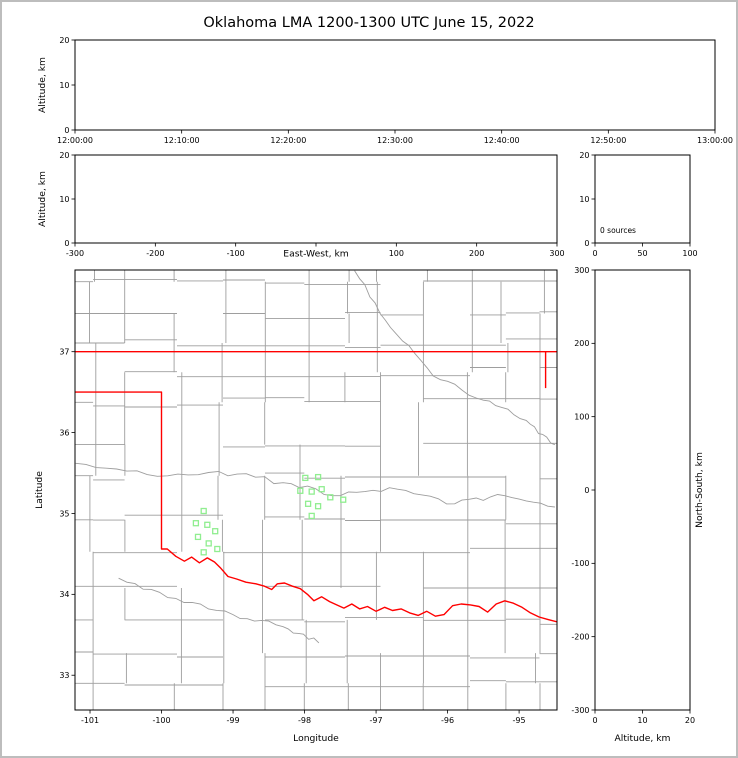 This screenshot has width=738, height=758. I want to click on y-tick-label: -300, so click(580, 710).